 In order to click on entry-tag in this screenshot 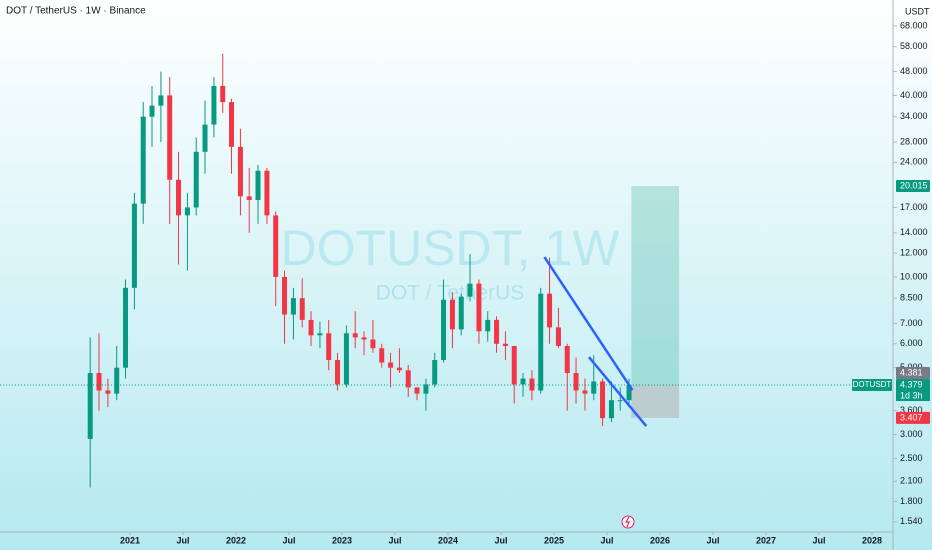, I will do `click(913, 372)`.